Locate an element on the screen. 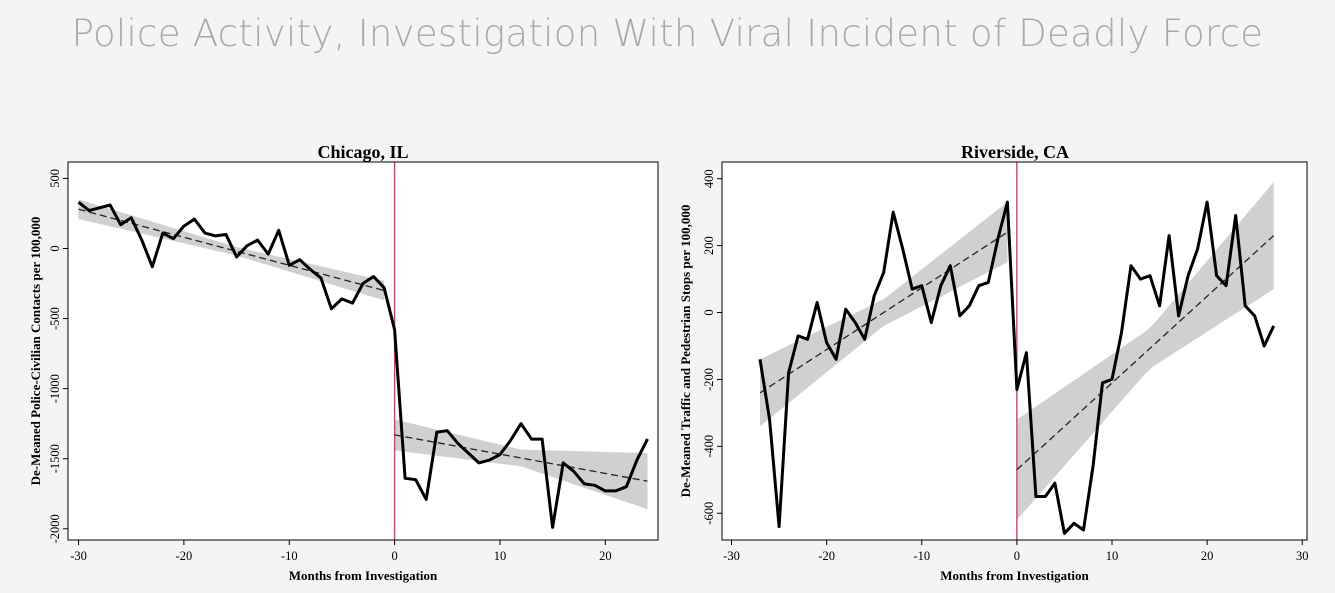 The image size is (1335, 593). panel-title: Riverside, CA is located at coordinates (1015, 152).